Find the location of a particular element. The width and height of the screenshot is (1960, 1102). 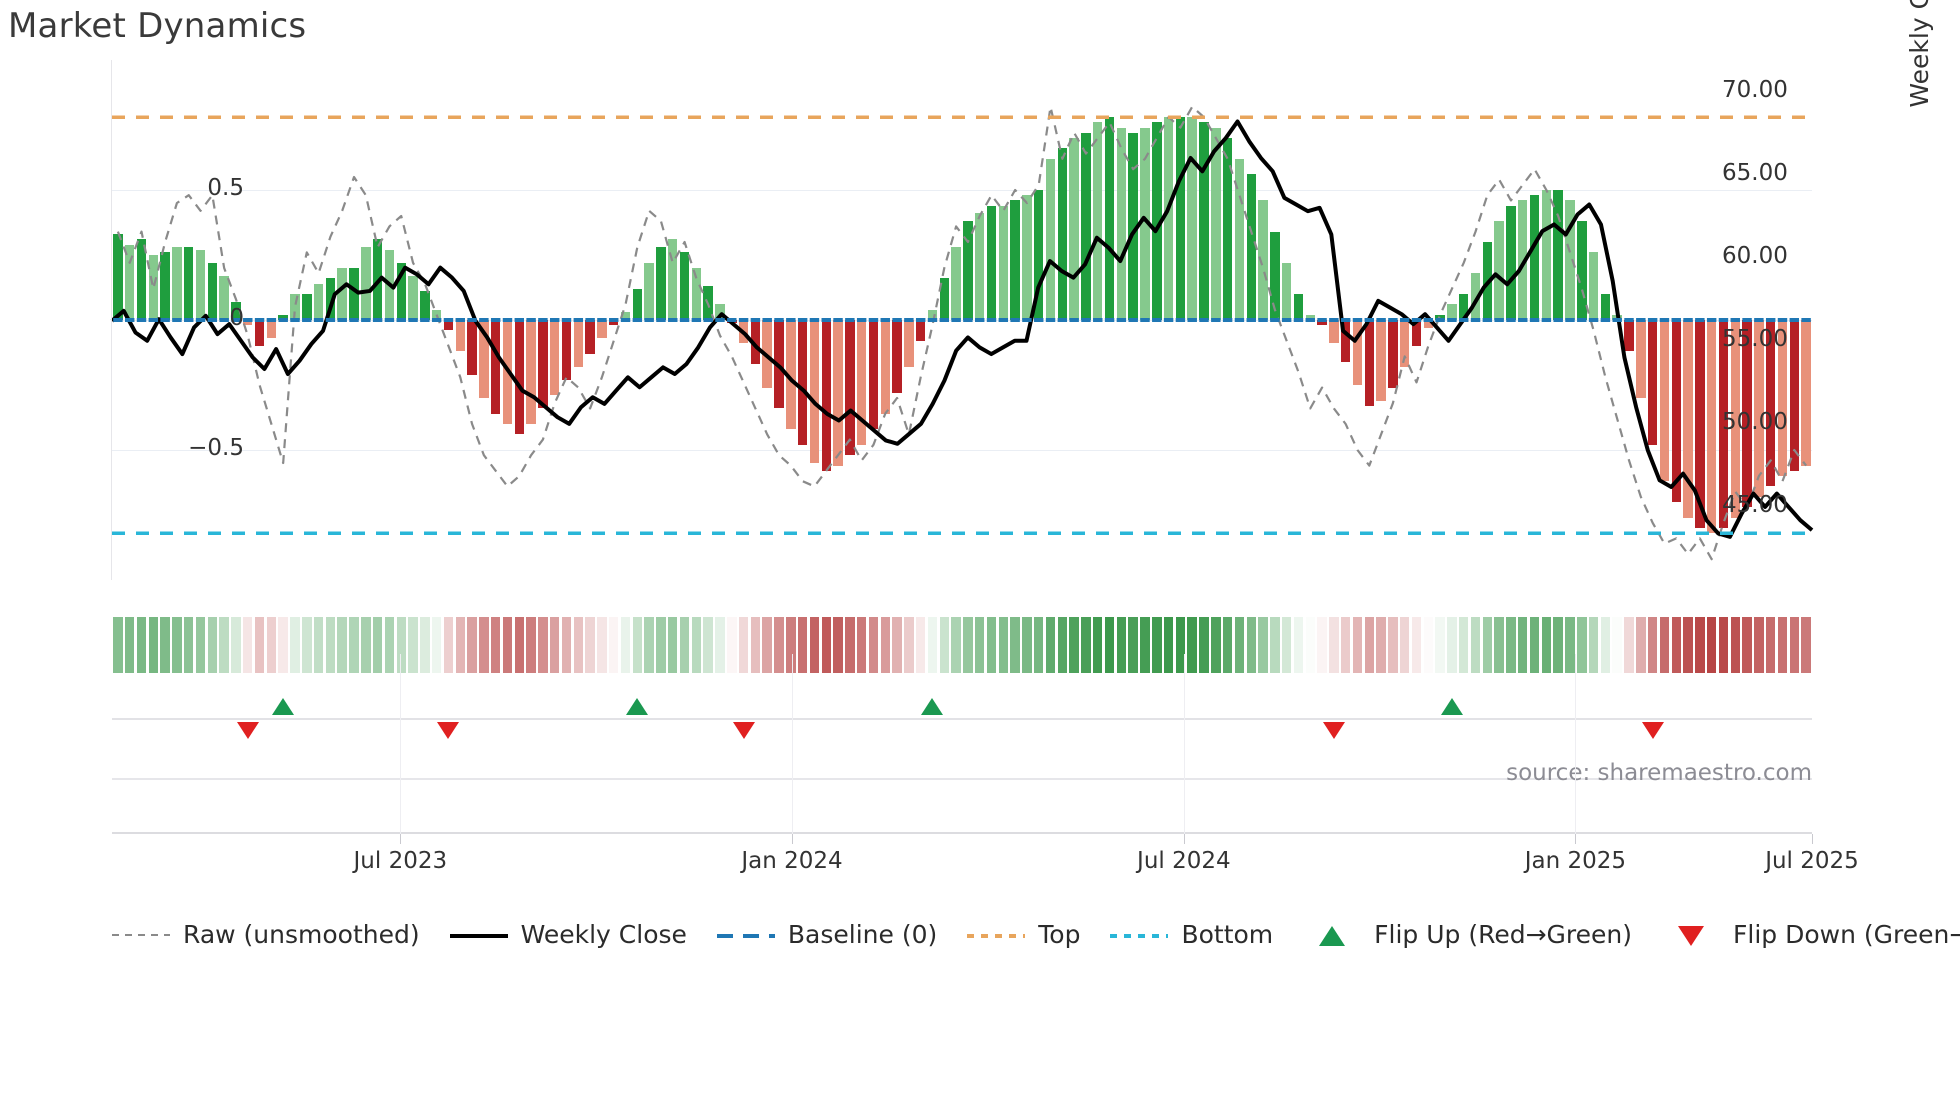

legend-item-label: Flip Down (Green→Red) is located at coordinates (1846, 934).